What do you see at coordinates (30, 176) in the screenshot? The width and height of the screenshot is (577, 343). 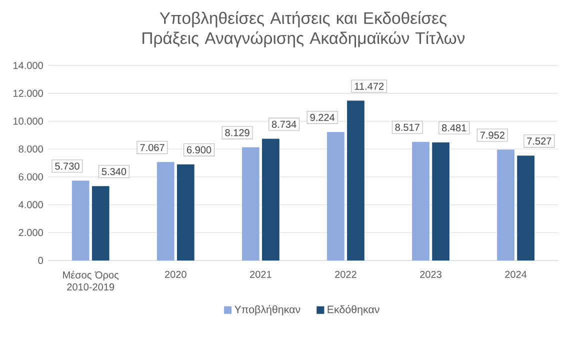 I see `y-tick-label: 6.000` at bounding box center [30, 176].